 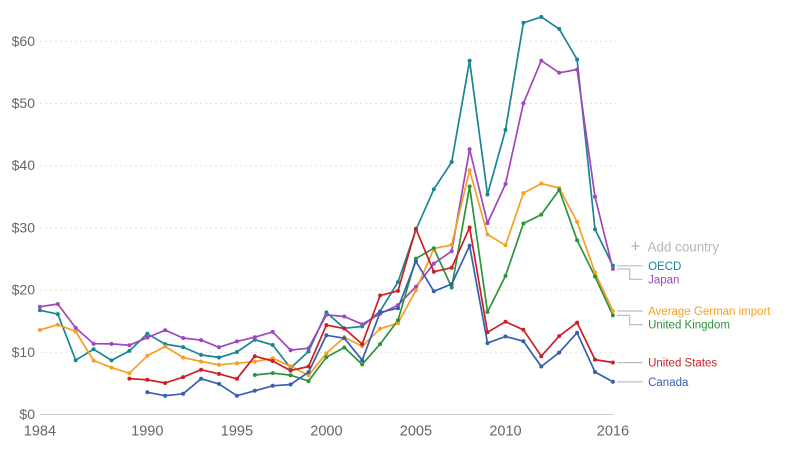 I want to click on svg-text: 1995, so click(x=237, y=432).